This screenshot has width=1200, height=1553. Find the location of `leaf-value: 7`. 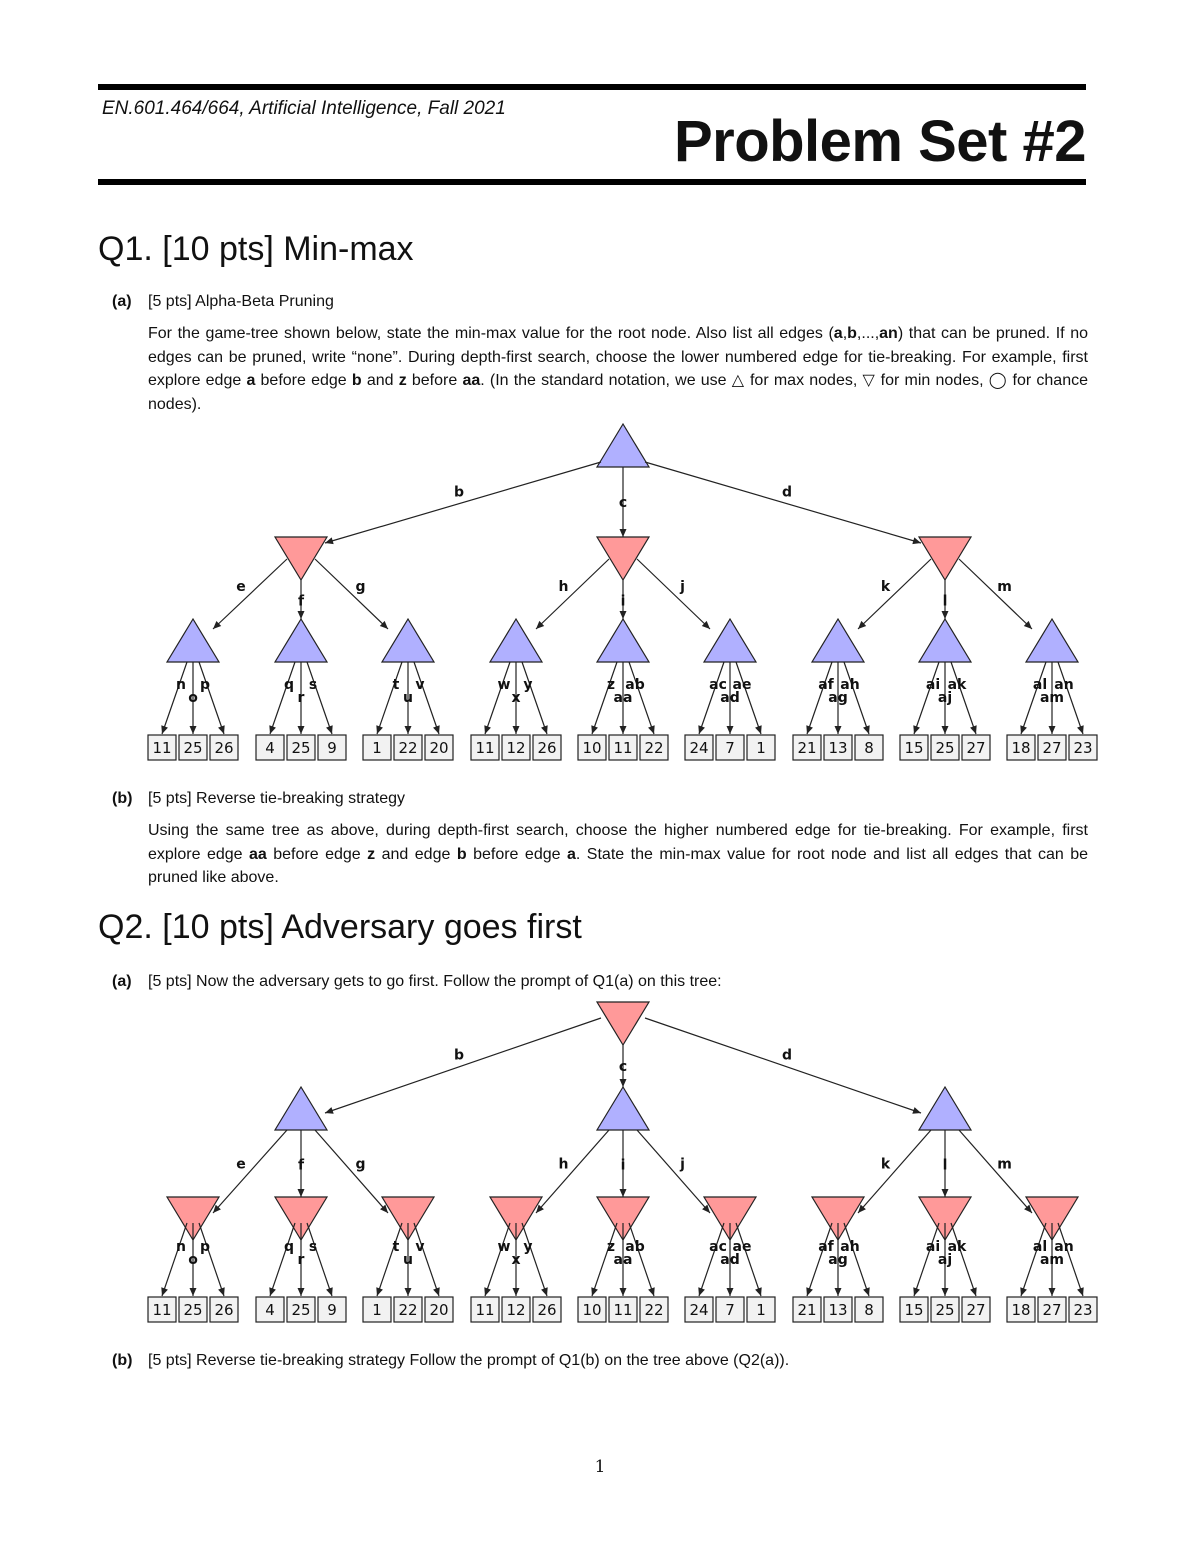

leaf-value: 7 is located at coordinates (730, 1310).